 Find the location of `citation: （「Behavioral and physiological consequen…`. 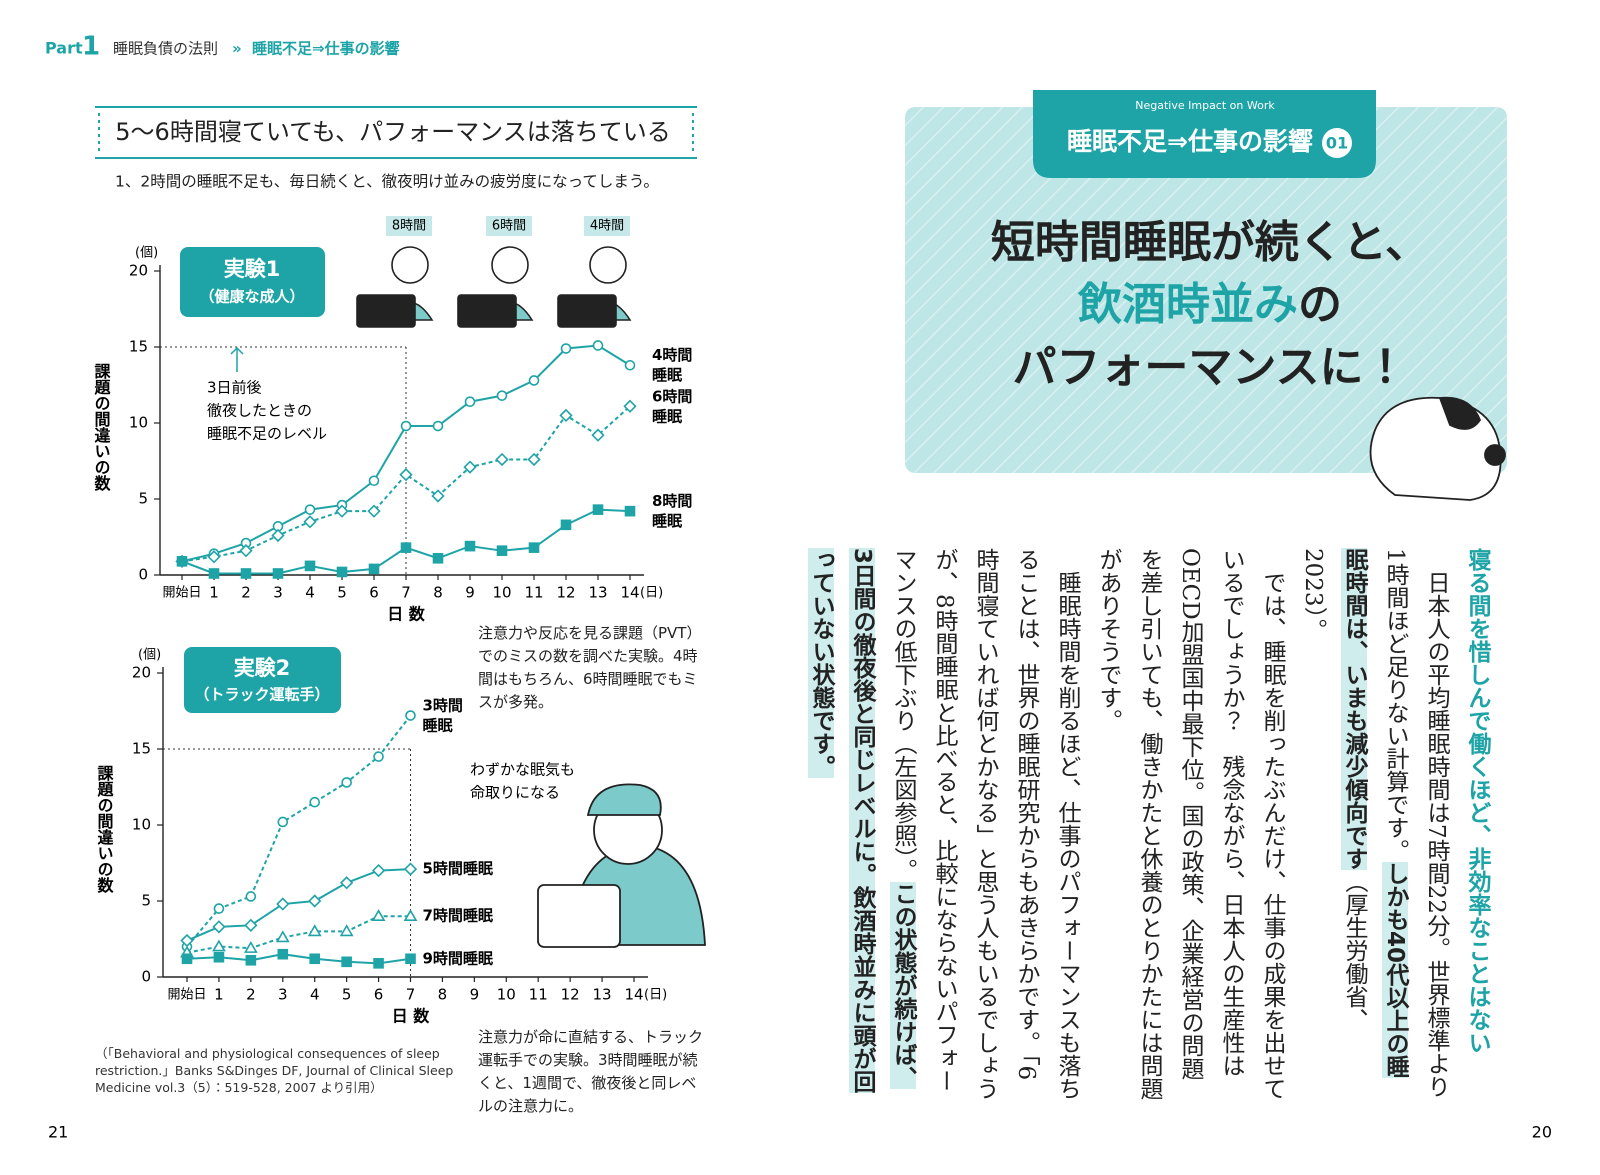

citation: （「Behavioral and physiological consequen… is located at coordinates (274, 1070).